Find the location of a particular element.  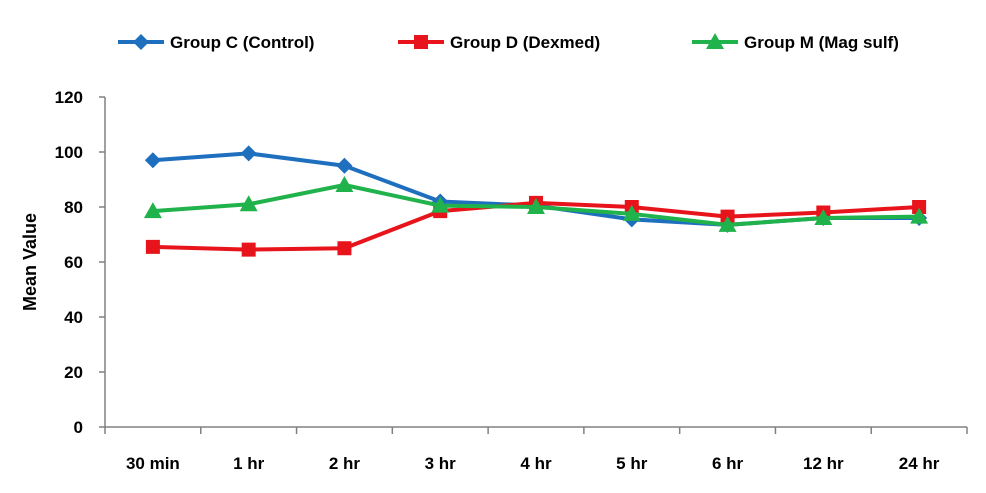

y-axis: 0 20 40 60 80 100 120 is located at coordinates (80, 262).